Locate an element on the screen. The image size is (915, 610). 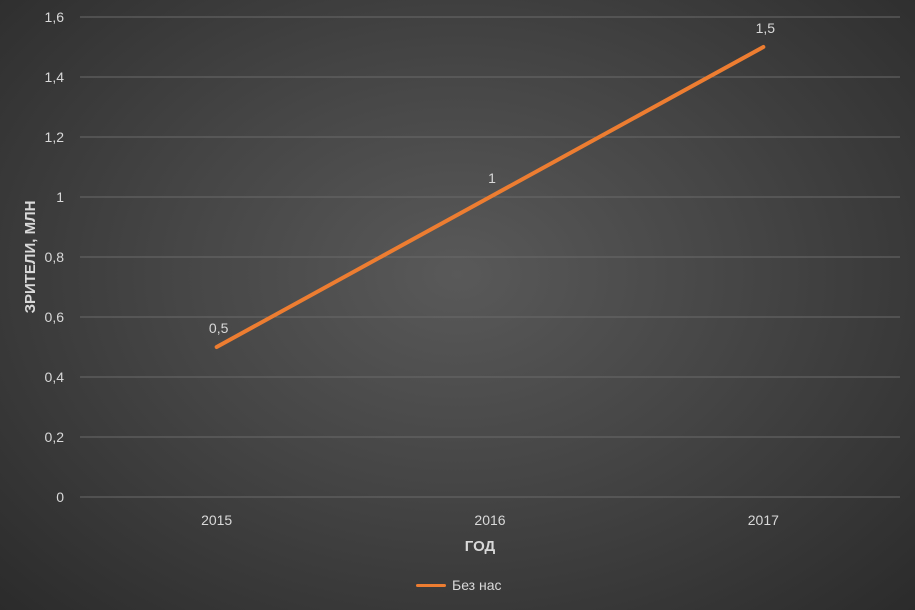
legend-label: Без нас is located at coordinates (477, 585).